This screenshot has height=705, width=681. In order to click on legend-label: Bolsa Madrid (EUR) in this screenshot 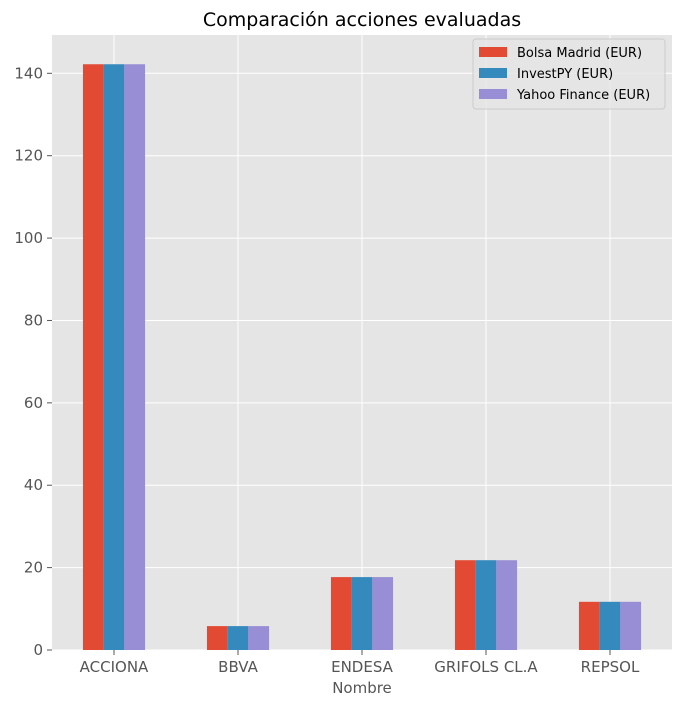, I will do `click(579, 53)`.